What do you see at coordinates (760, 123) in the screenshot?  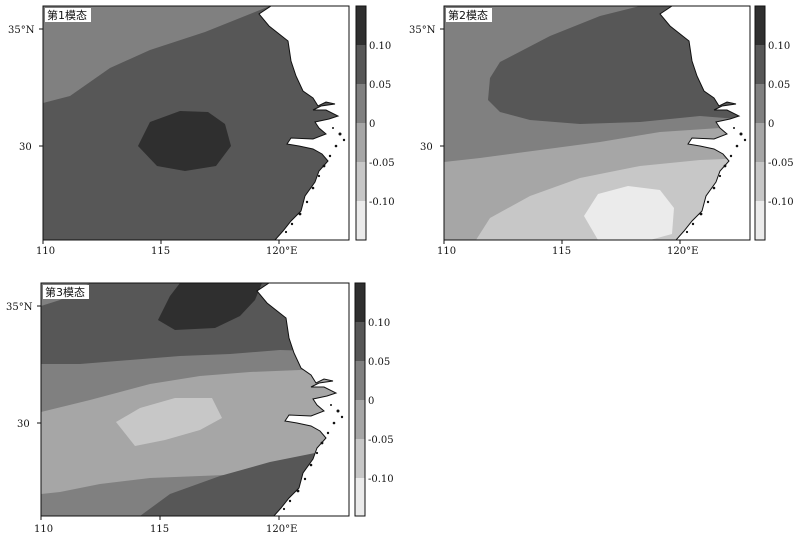 I see `panel-2-colorbar` at bounding box center [760, 123].